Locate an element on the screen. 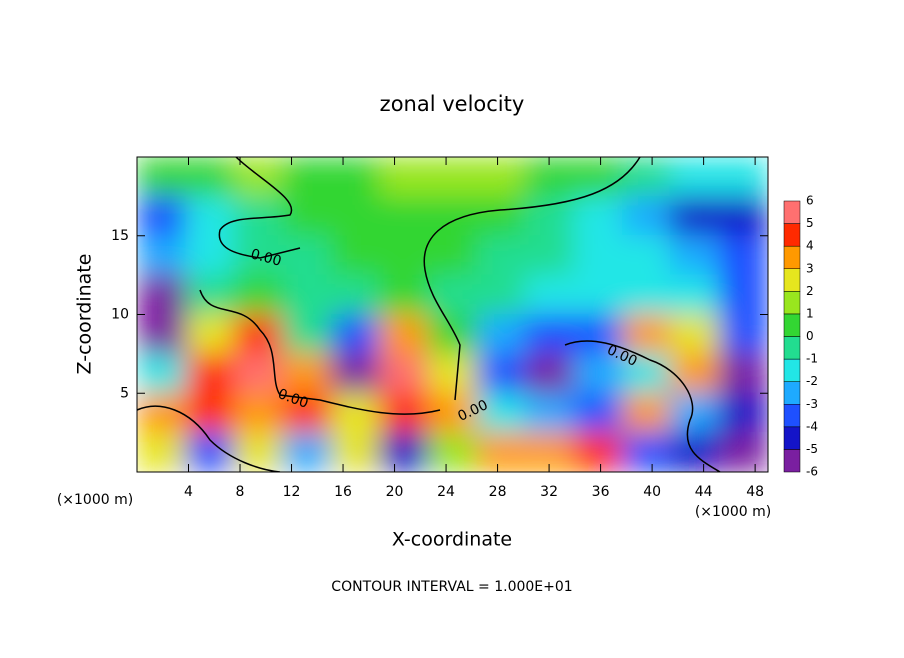  y-tick-label: 15 is located at coordinates (120, 236).